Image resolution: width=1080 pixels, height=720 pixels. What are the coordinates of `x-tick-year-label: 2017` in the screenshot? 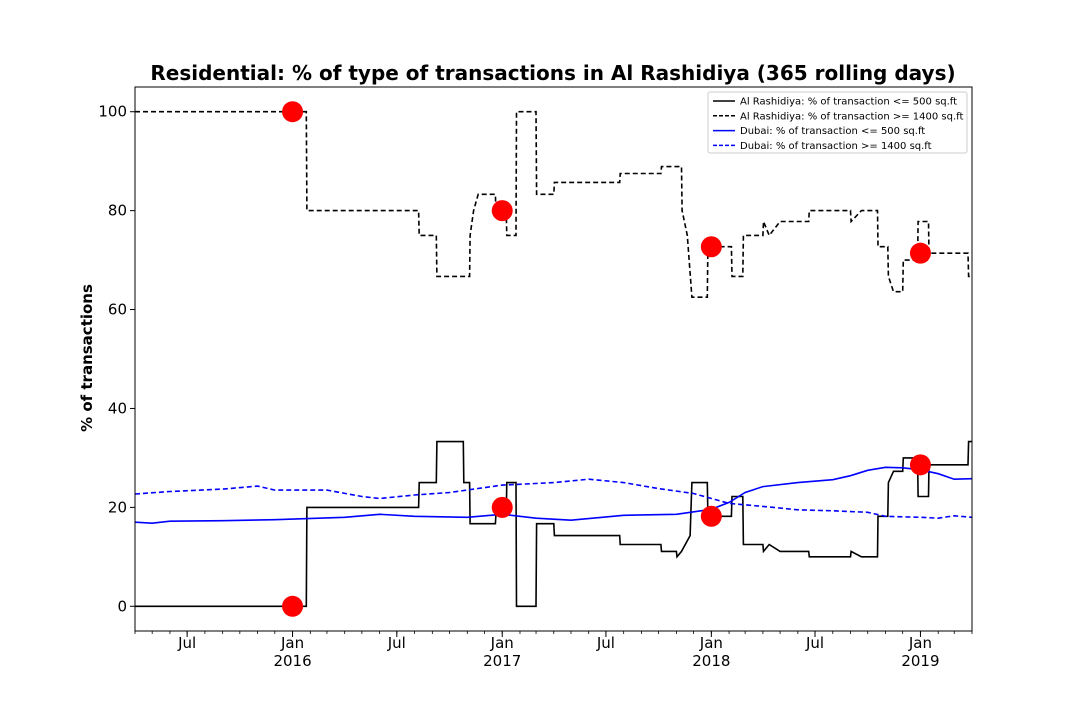 It's located at (502, 661).